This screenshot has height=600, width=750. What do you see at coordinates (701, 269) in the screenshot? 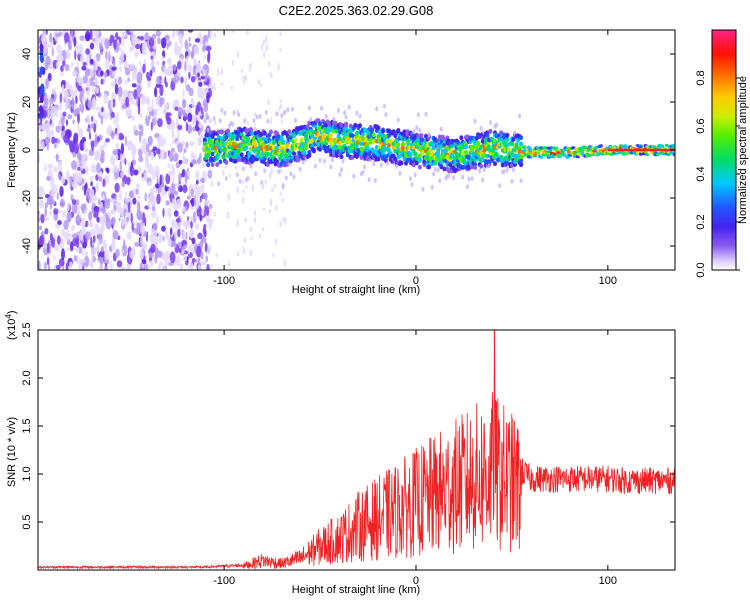
I see `colorbar-tick-label: 0.0` at bounding box center [701, 269].